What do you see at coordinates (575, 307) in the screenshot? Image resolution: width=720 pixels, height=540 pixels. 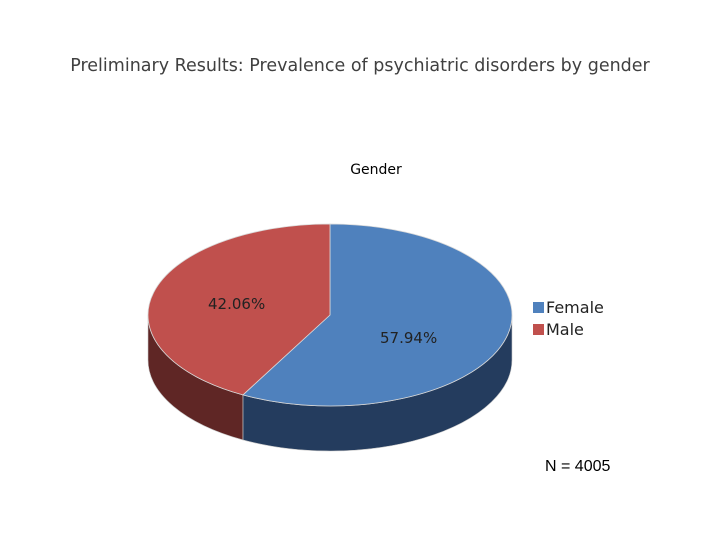 I see `legend-label-female: Female` at bounding box center [575, 307].